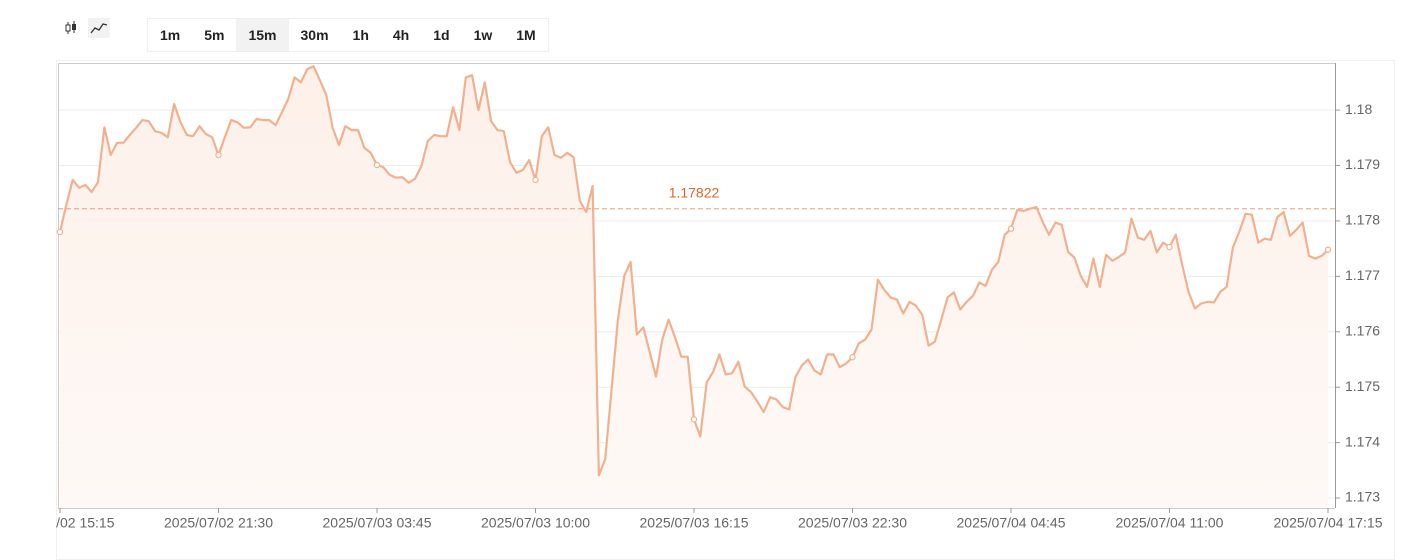 Image resolution: width=1416 pixels, height=560 pixels. What do you see at coordinates (1362, 164) in the screenshot?
I see `y-tick-label: 1.179` at bounding box center [1362, 164].